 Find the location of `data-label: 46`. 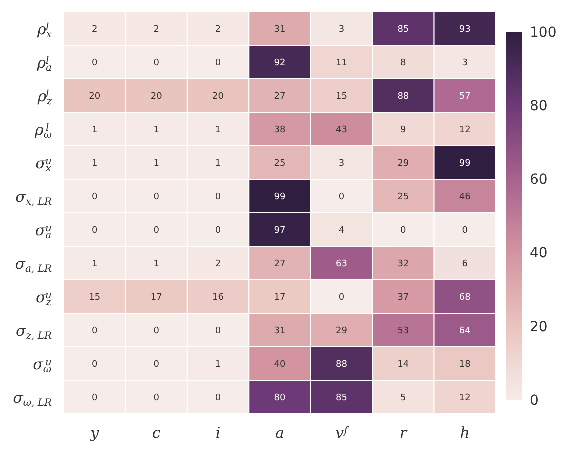

data-label: 46 is located at coordinates (465, 197).